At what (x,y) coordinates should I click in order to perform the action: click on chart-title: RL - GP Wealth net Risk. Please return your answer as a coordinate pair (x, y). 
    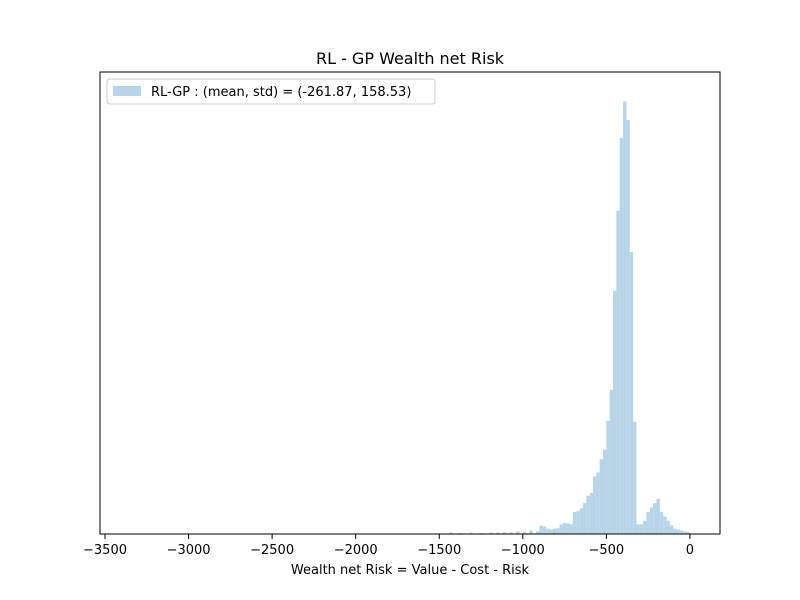
    Looking at the image, I should click on (410, 58).